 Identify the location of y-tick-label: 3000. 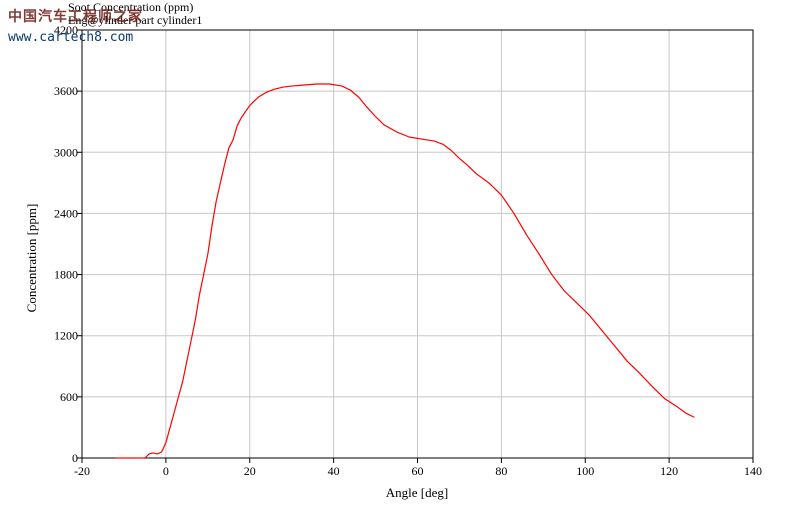
(66, 152).